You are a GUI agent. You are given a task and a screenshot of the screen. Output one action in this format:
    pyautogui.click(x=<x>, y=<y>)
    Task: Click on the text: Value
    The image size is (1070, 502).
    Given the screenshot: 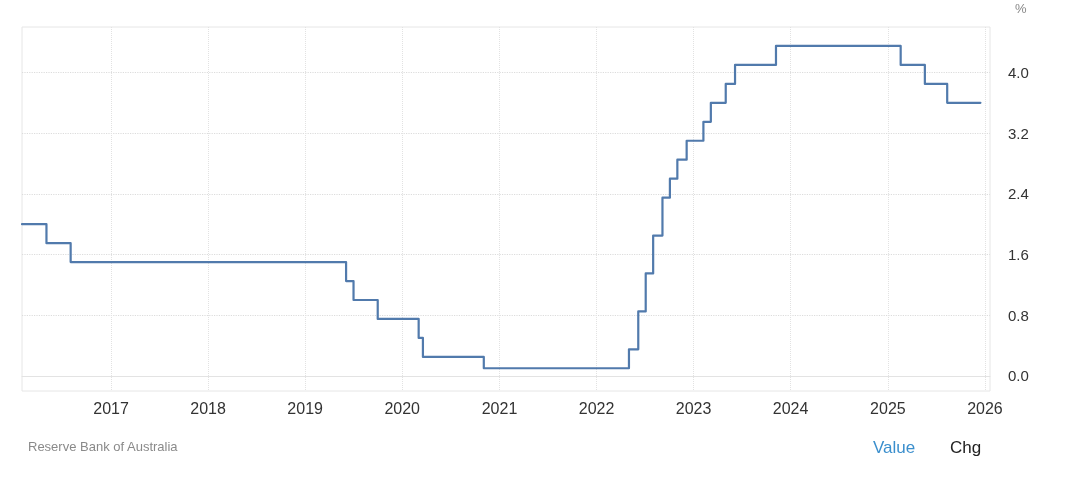 What is the action you would take?
    pyautogui.click(x=894, y=447)
    